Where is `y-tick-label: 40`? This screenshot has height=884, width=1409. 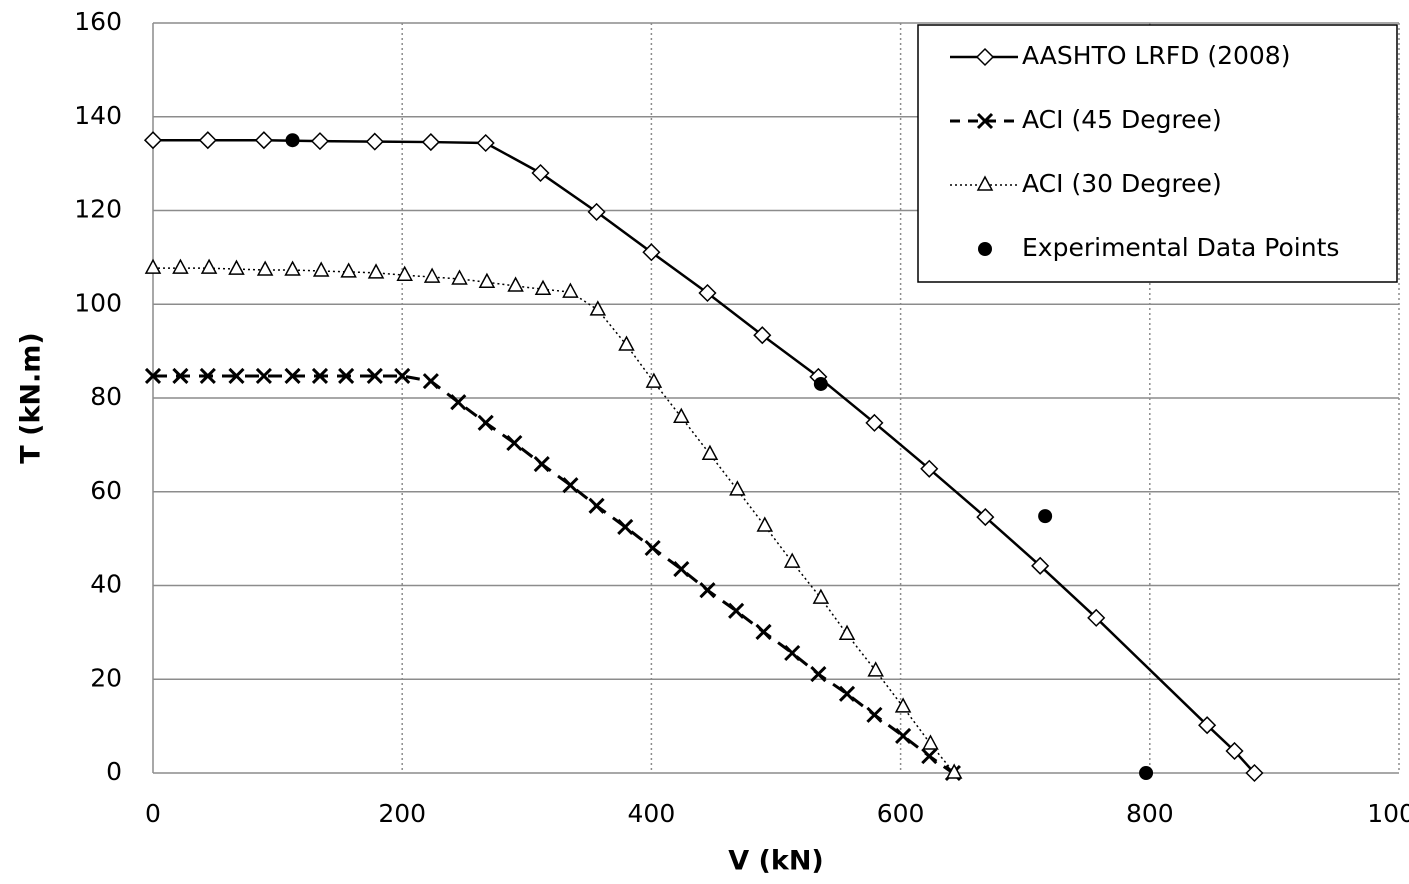
y-tick-label: 40 is located at coordinates (106, 584).